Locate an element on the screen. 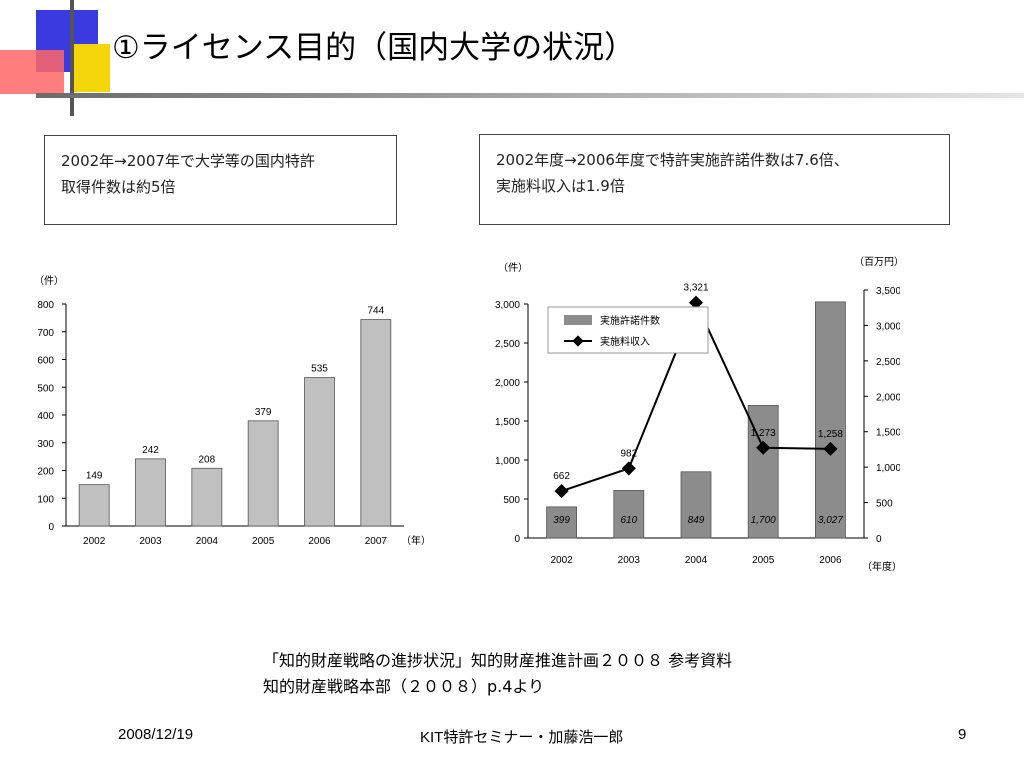 The height and width of the screenshot is (768, 1024). y-tick-label: 0 is located at coordinates (51, 527).